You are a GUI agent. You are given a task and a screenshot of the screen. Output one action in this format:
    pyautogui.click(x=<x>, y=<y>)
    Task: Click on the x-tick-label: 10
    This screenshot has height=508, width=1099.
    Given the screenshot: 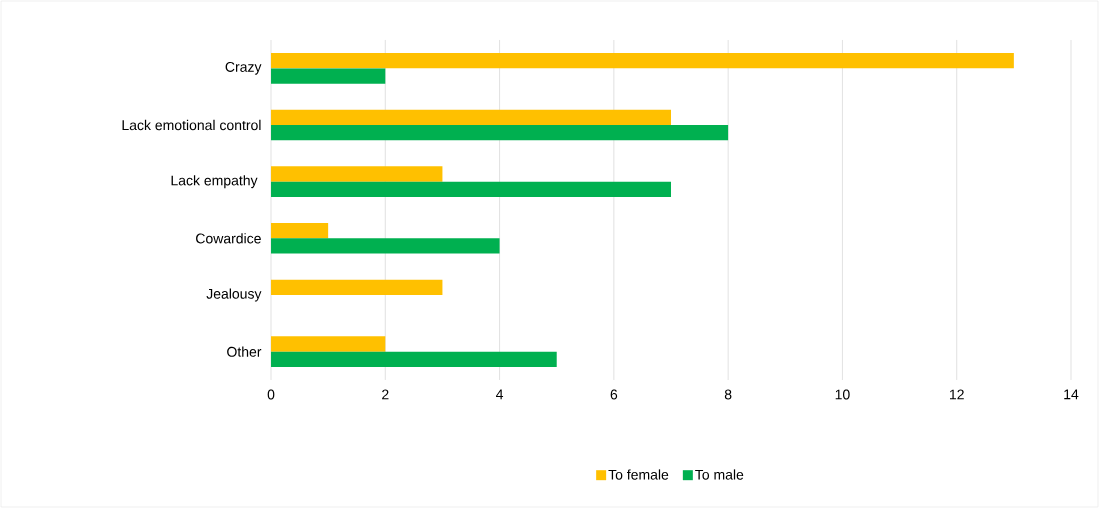 What is the action you would take?
    pyautogui.click(x=842, y=394)
    